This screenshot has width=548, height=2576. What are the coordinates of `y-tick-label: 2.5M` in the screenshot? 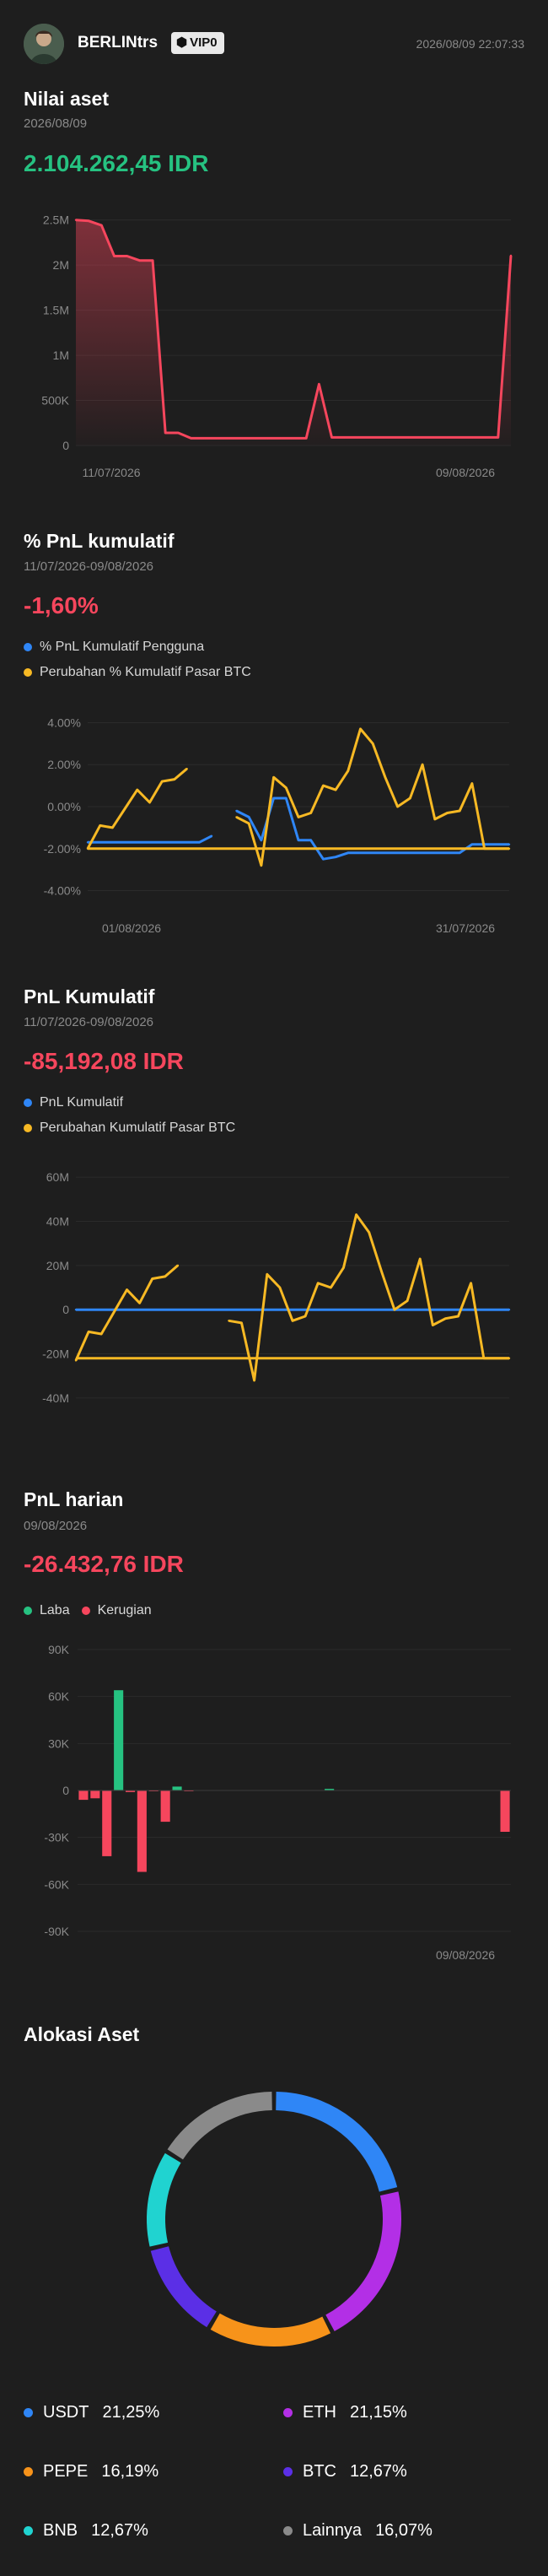 It's located at (56, 220).